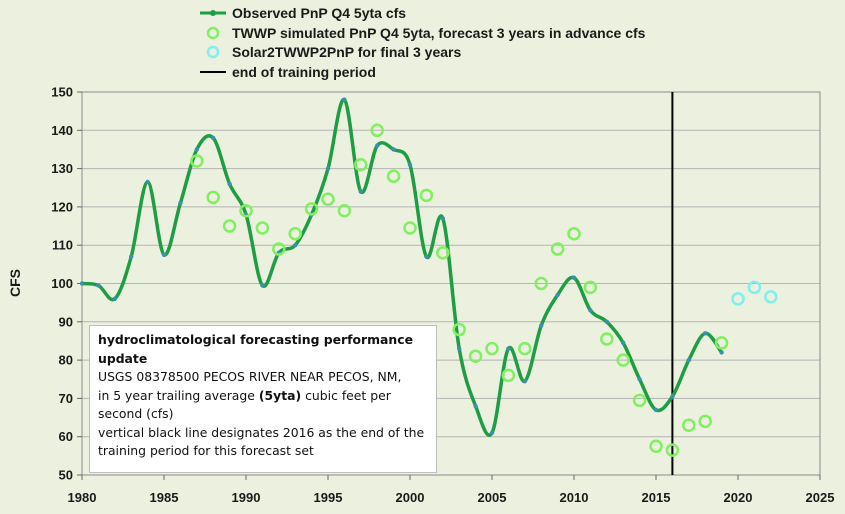 The image size is (845, 514). Describe the element at coordinates (557, 249) in the screenshot. I see `twwp-point-2009` at that location.